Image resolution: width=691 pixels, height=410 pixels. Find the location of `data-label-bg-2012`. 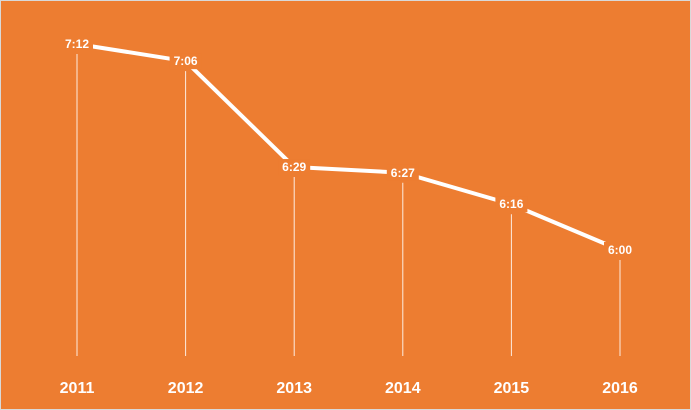

data-label-bg-2012 is located at coordinates (185, 61).